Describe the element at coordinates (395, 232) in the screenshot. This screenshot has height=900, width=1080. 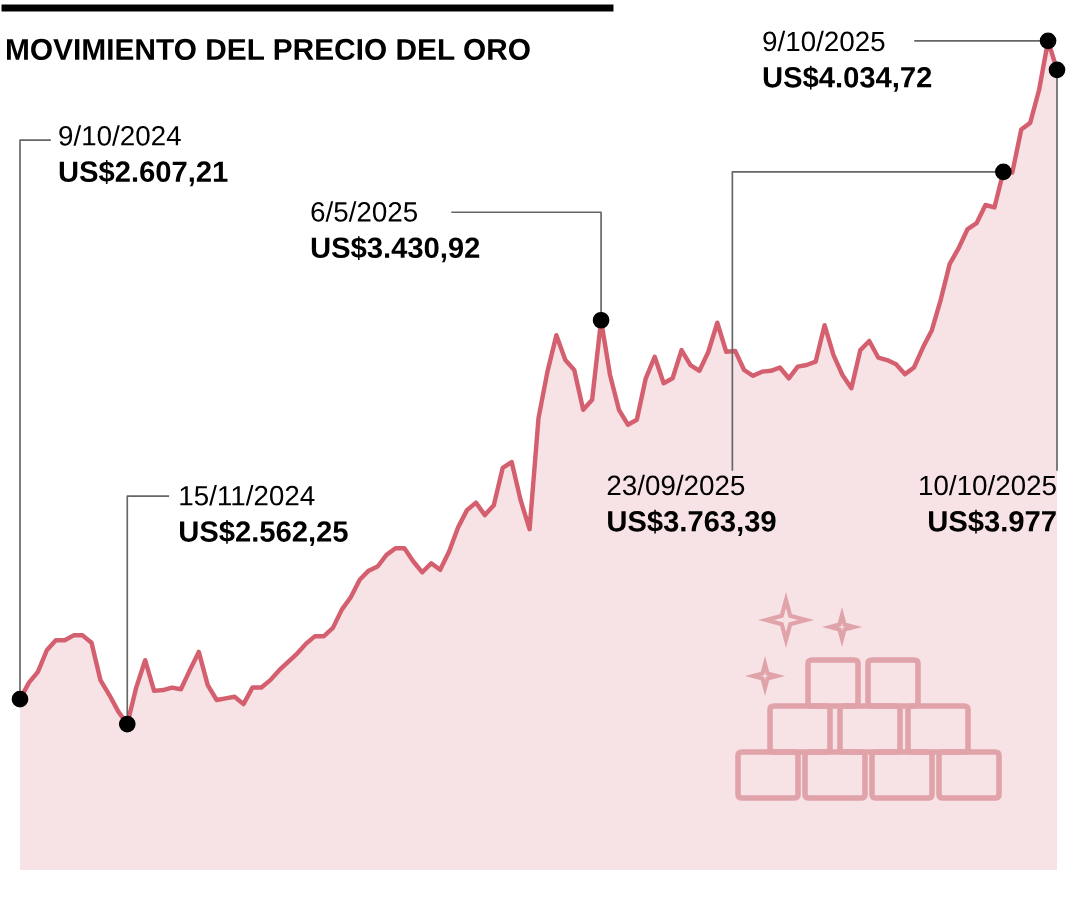
I see `annotation: 6/5/2025 US$3.430,92` at that location.